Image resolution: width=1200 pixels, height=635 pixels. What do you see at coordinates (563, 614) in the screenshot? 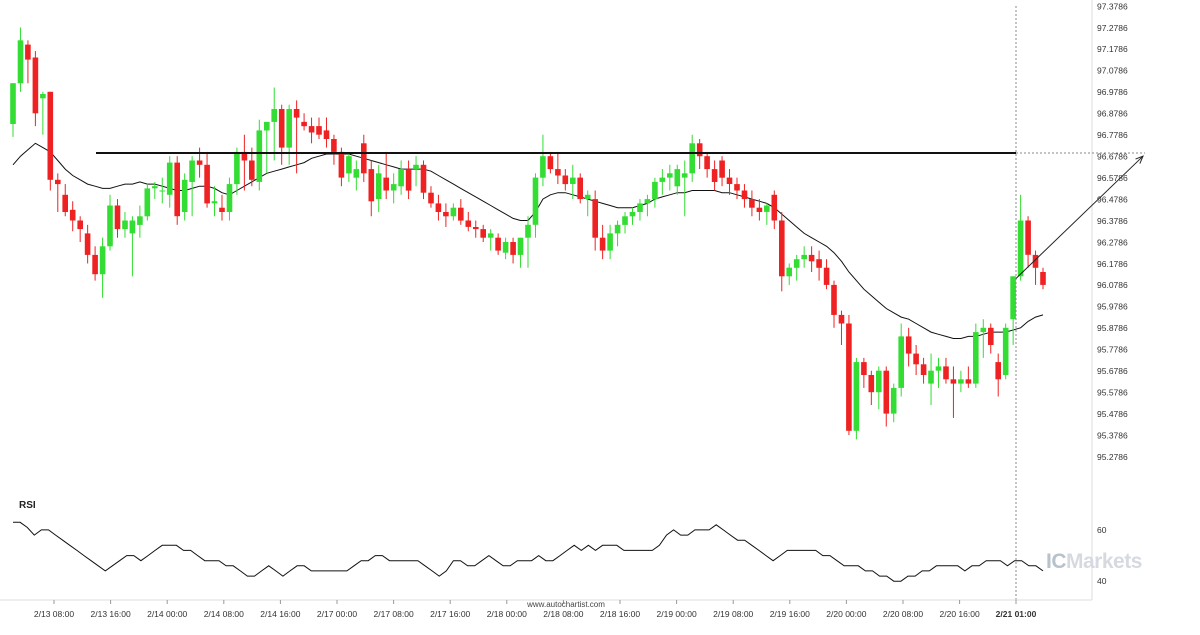
I see `time-label: 2/18 08:00` at bounding box center [563, 614].